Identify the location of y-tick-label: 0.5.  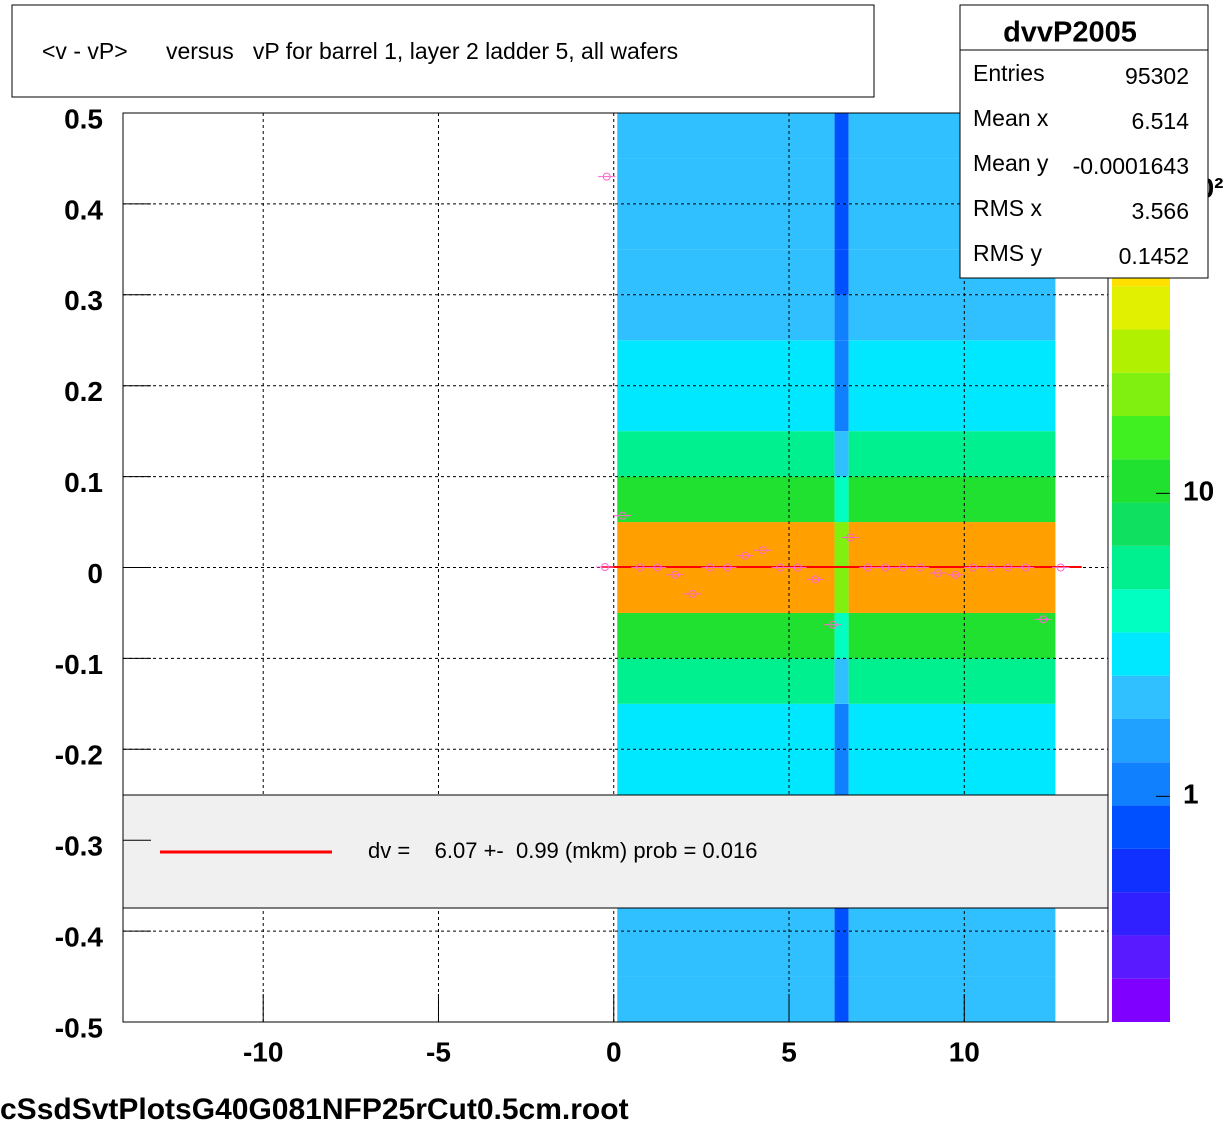
(83, 118).